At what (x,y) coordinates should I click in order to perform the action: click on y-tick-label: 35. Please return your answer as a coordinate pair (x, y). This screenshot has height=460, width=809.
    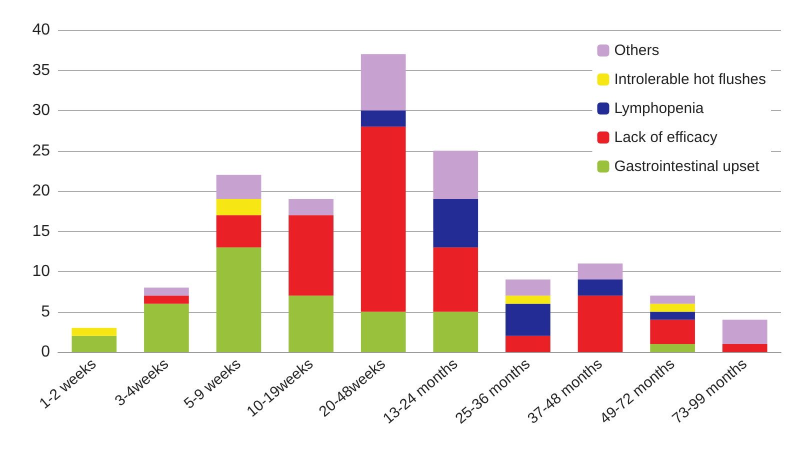
    Looking at the image, I should click on (41, 70).